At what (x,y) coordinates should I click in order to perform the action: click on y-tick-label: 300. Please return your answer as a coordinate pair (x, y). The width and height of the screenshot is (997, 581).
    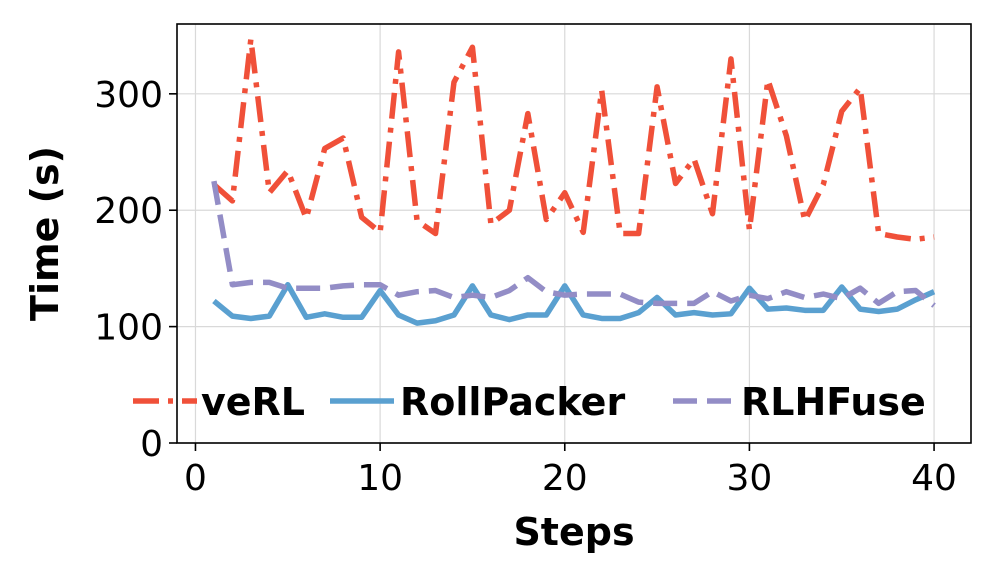
    Looking at the image, I should click on (128, 95).